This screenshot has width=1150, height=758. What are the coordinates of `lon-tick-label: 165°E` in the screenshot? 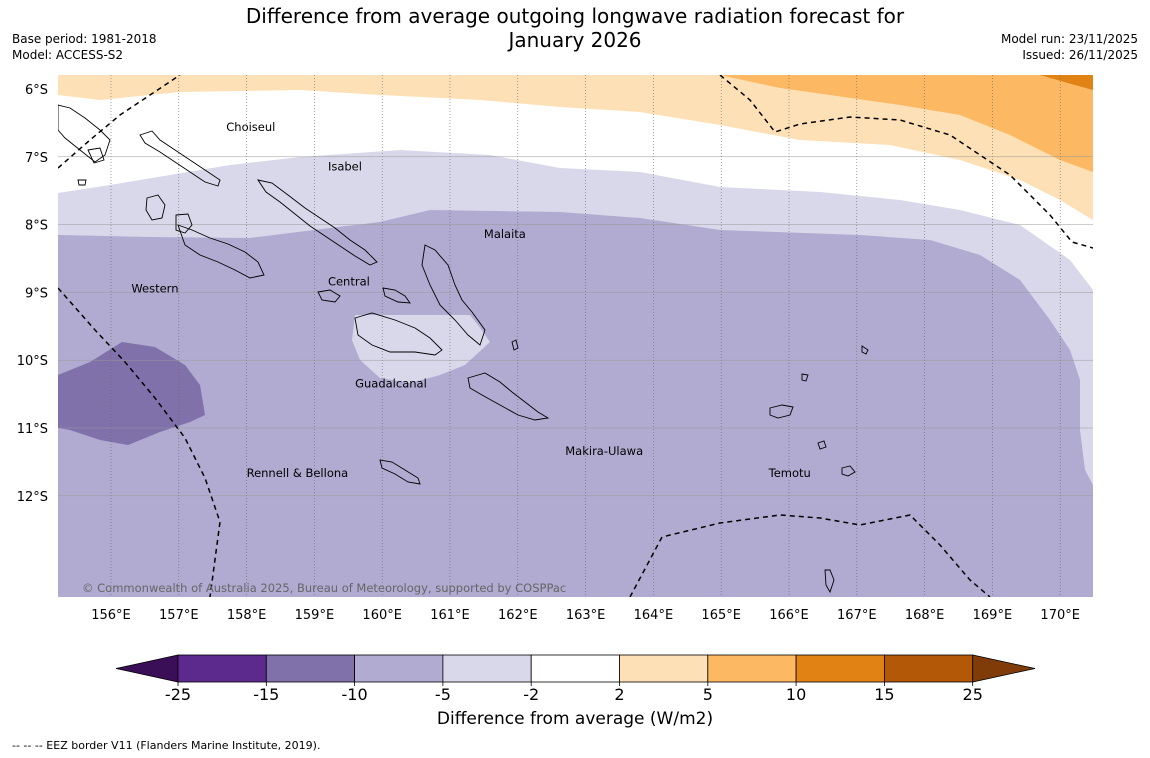 It's located at (721, 615).